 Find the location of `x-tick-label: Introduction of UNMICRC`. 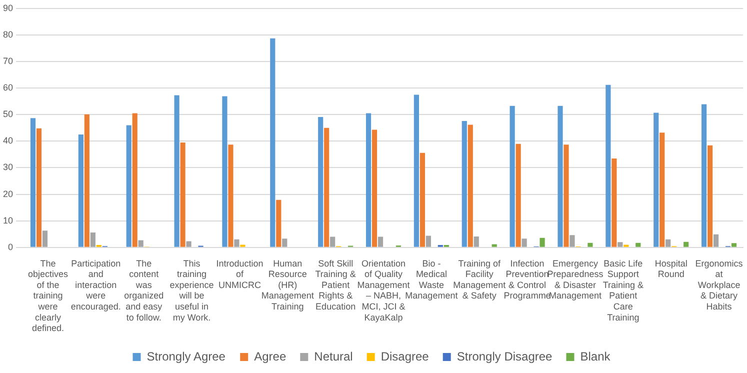

x-tick-label: Introduction of UNMICRC is located at coordinates (240, 274).